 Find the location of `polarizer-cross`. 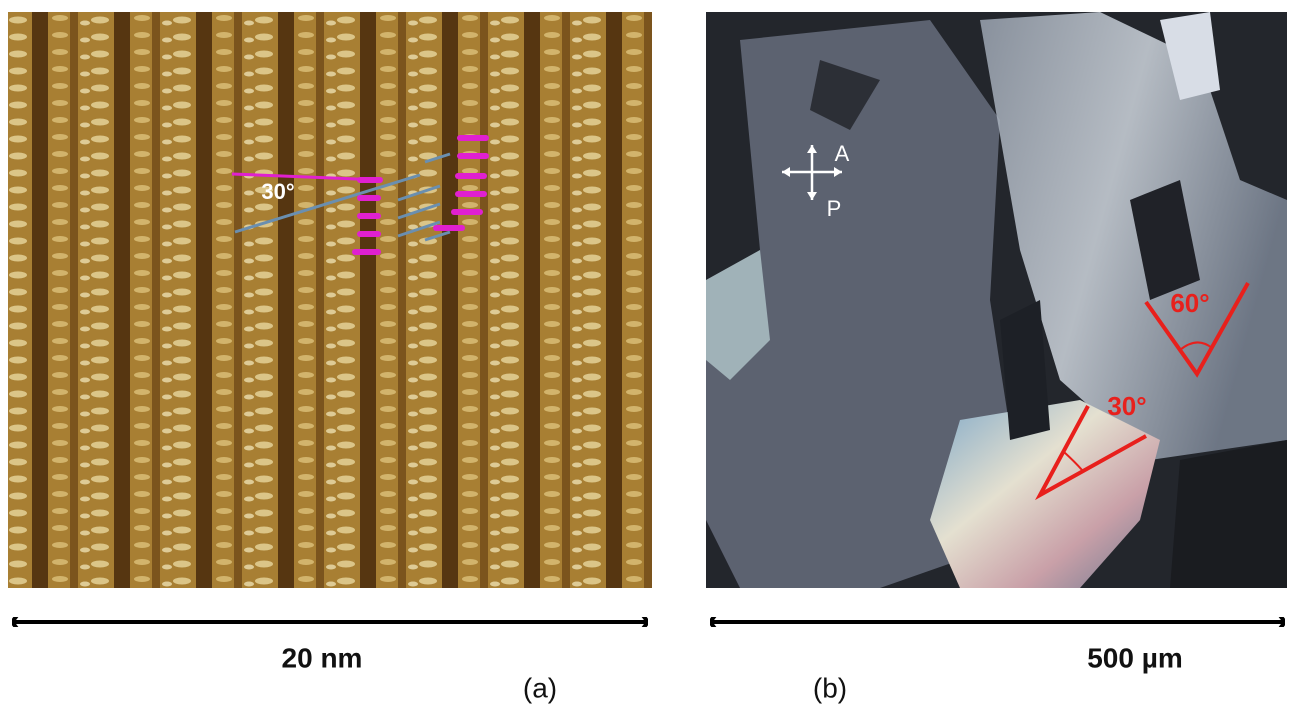

polarizer-cross is located at coordinates (812, 172).